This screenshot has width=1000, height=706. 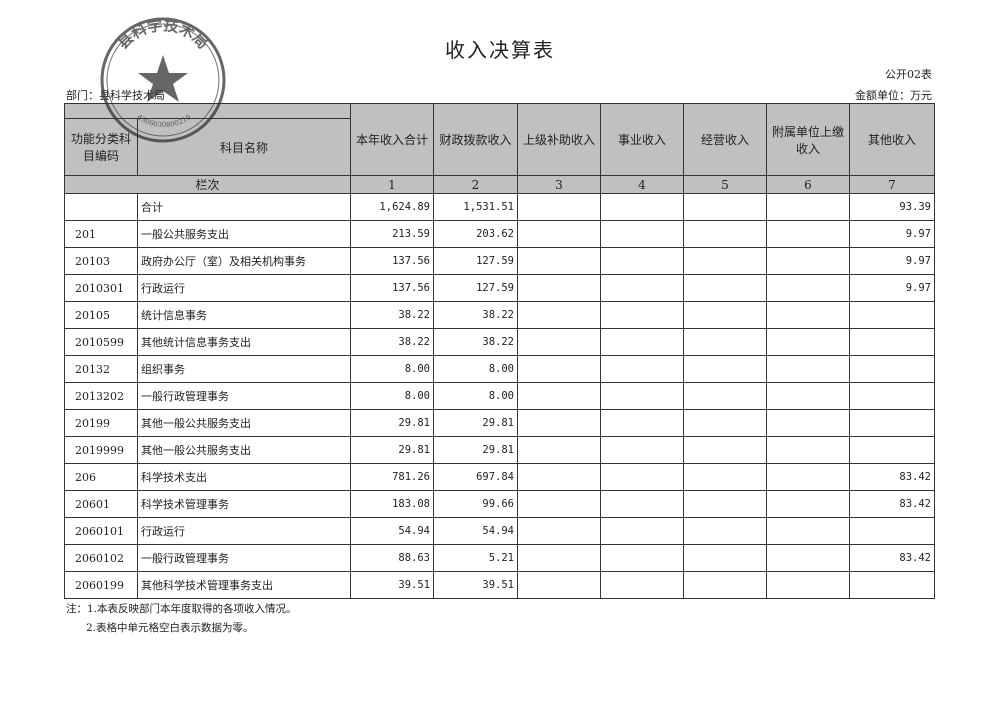 I want to click on table-row: 2010599 其他统计信息事务支出 38.22 38.22, so click(x=499, y=342).